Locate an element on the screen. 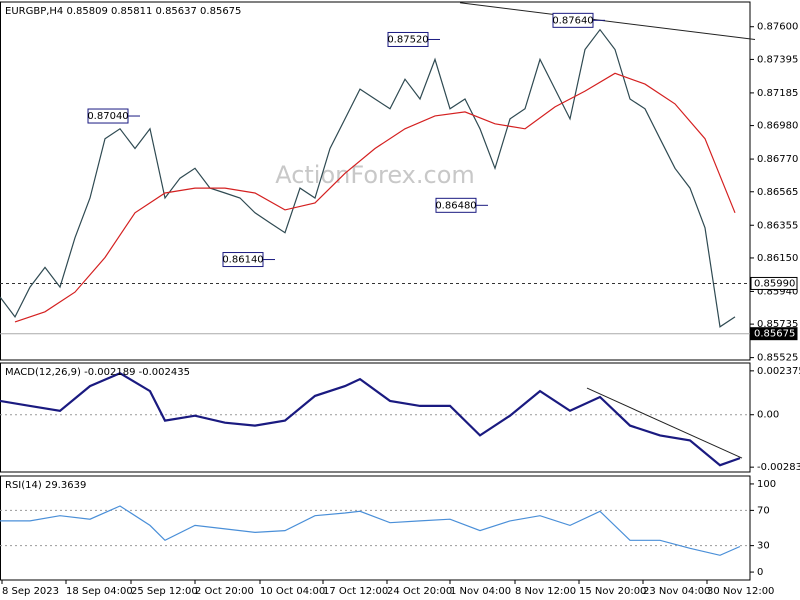  x-tick-label: 25 Sep 12:00 is located at coordinates (164, 591).